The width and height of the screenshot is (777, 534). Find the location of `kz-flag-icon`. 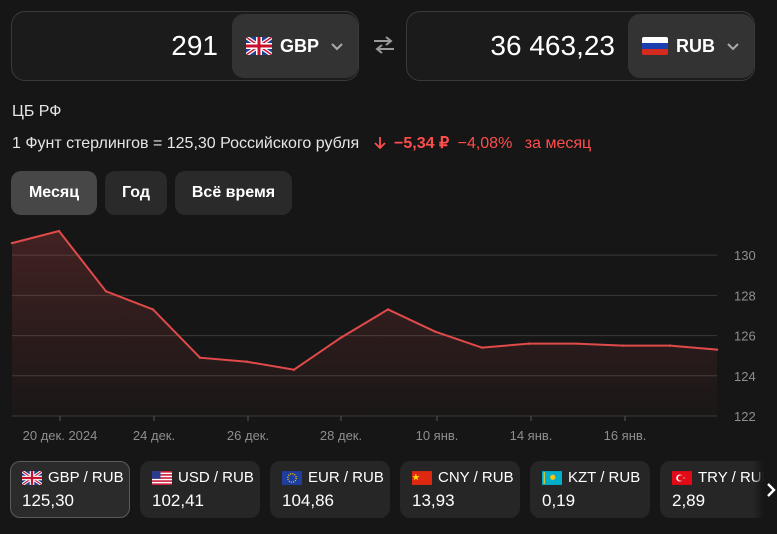

kz-flag-icon is located at coordinates (552, 477).